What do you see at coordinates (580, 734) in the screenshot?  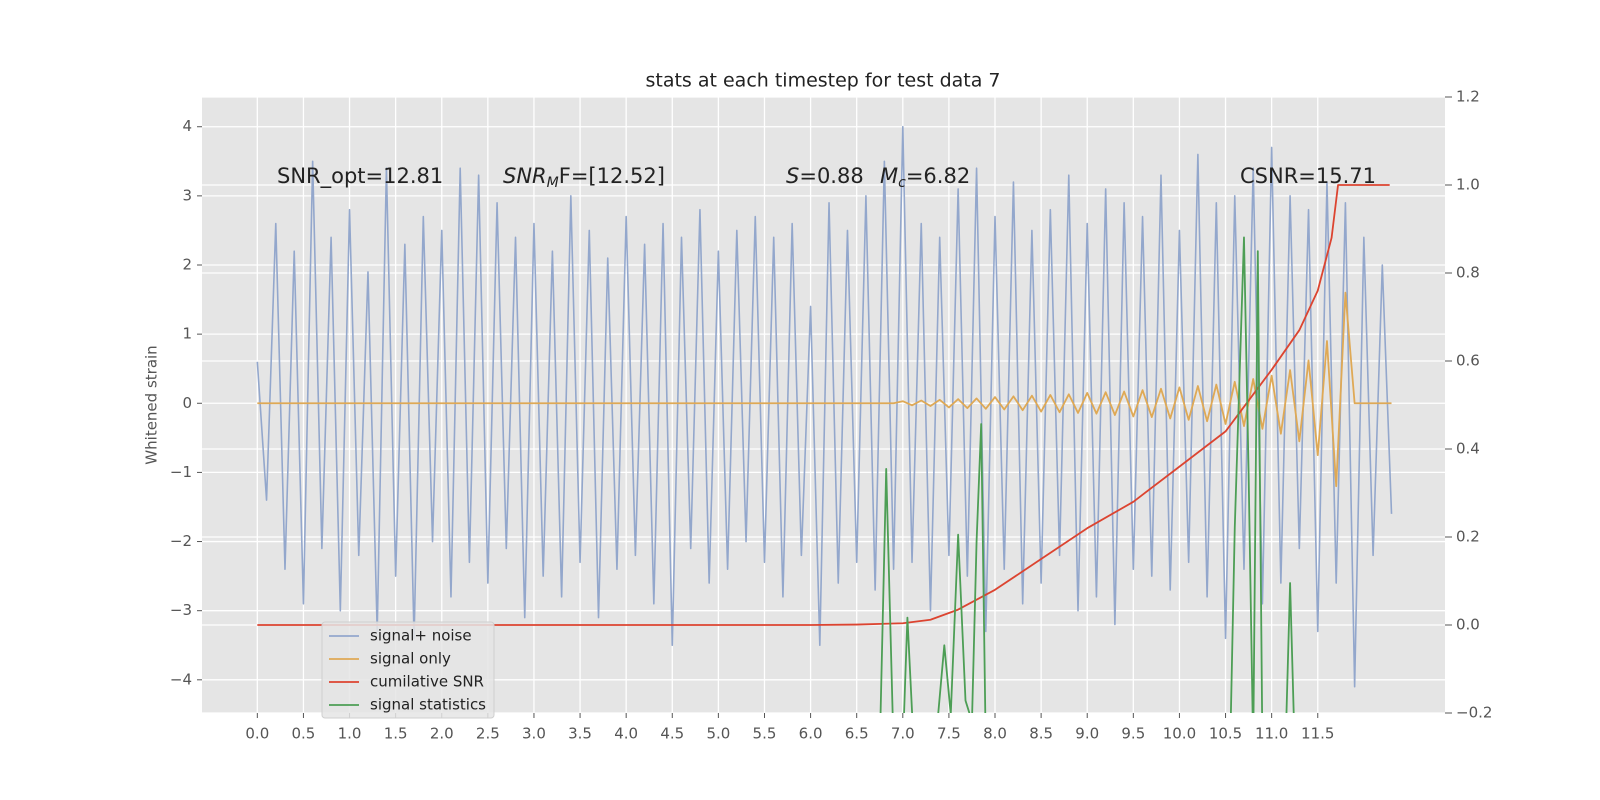 I see `x-tick-label: 3.5` at bounding box center [580, 734].